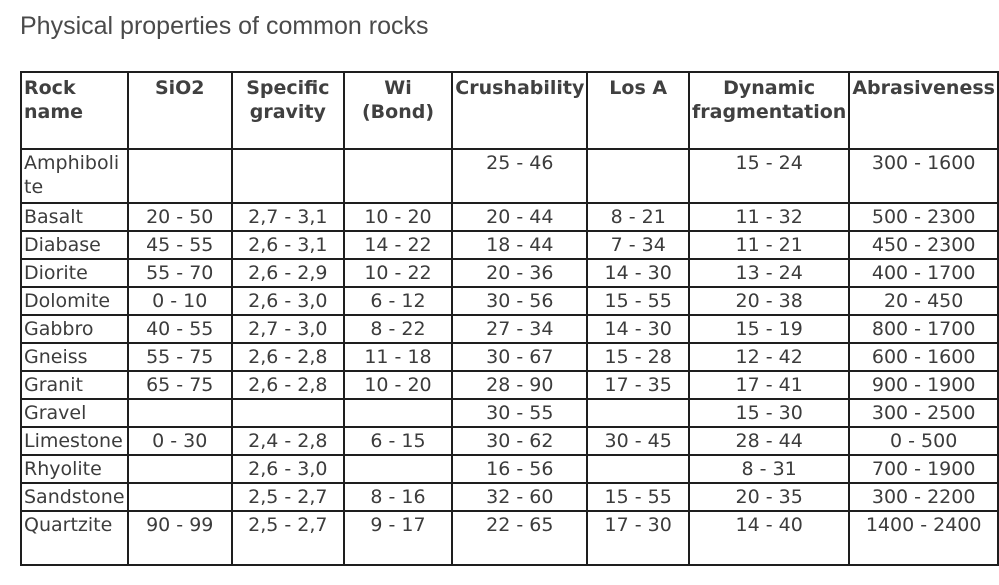 The width and height of the screenshot is (999, 585). I want to click on rock-name-cell: Dolomite, so click(74, 301).